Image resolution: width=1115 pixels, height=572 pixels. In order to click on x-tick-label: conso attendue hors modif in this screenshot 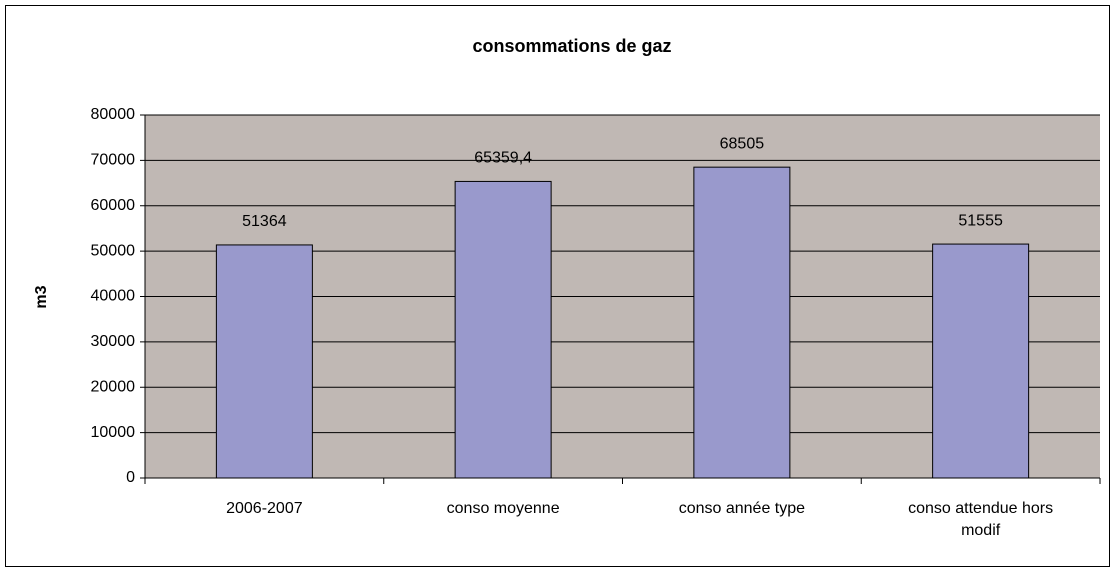, I will do `click(981, 519)`.